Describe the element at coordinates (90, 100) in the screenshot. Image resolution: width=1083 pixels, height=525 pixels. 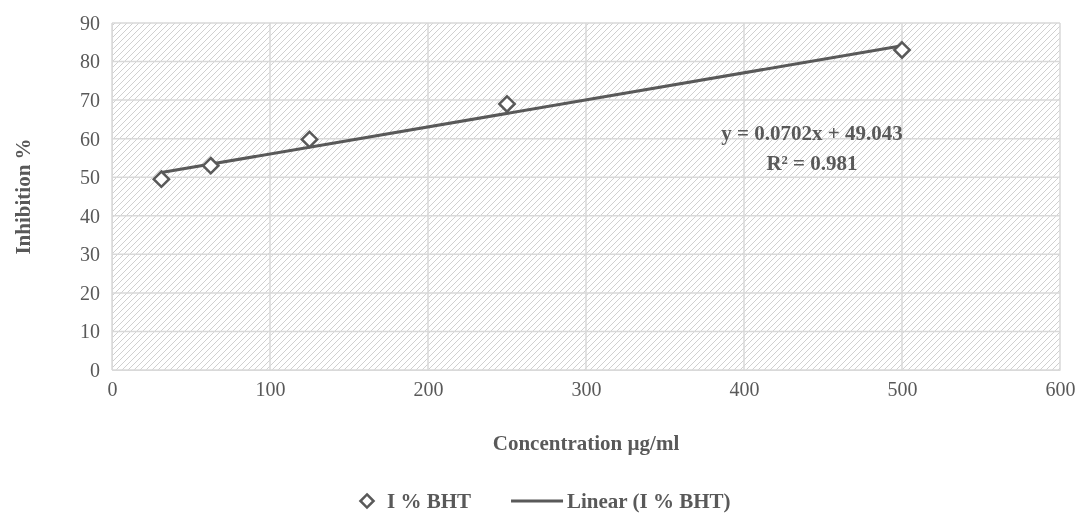
I see `y-tick-label: 70` at that location.